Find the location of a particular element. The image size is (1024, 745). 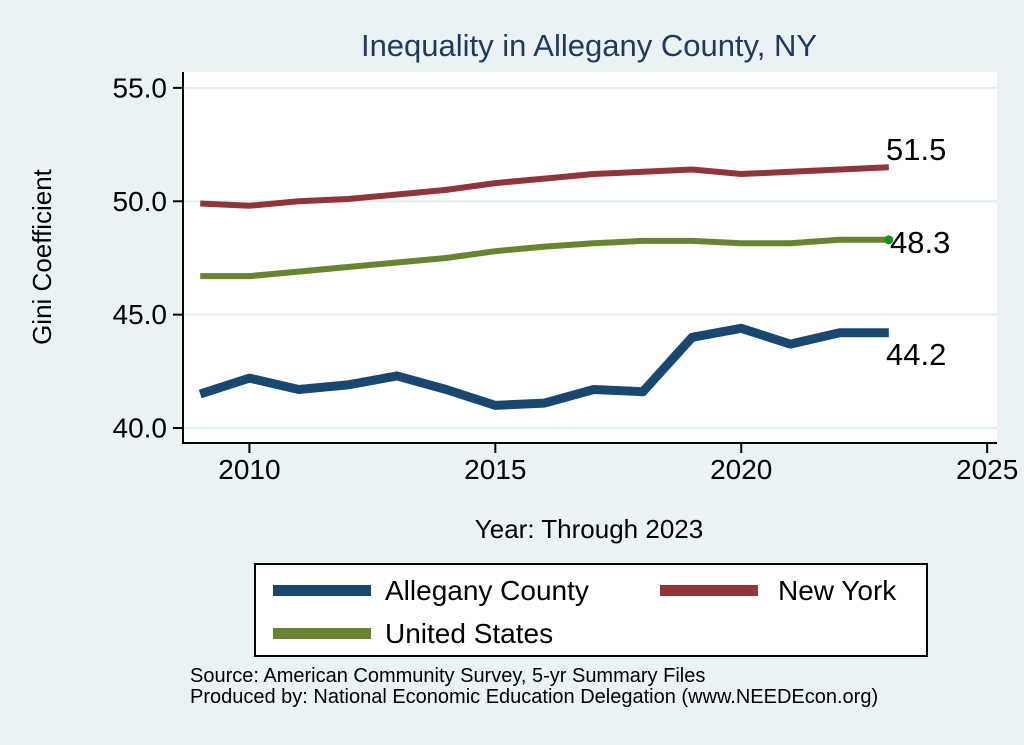

series-line-new-york is located at coordinates (544, 186).